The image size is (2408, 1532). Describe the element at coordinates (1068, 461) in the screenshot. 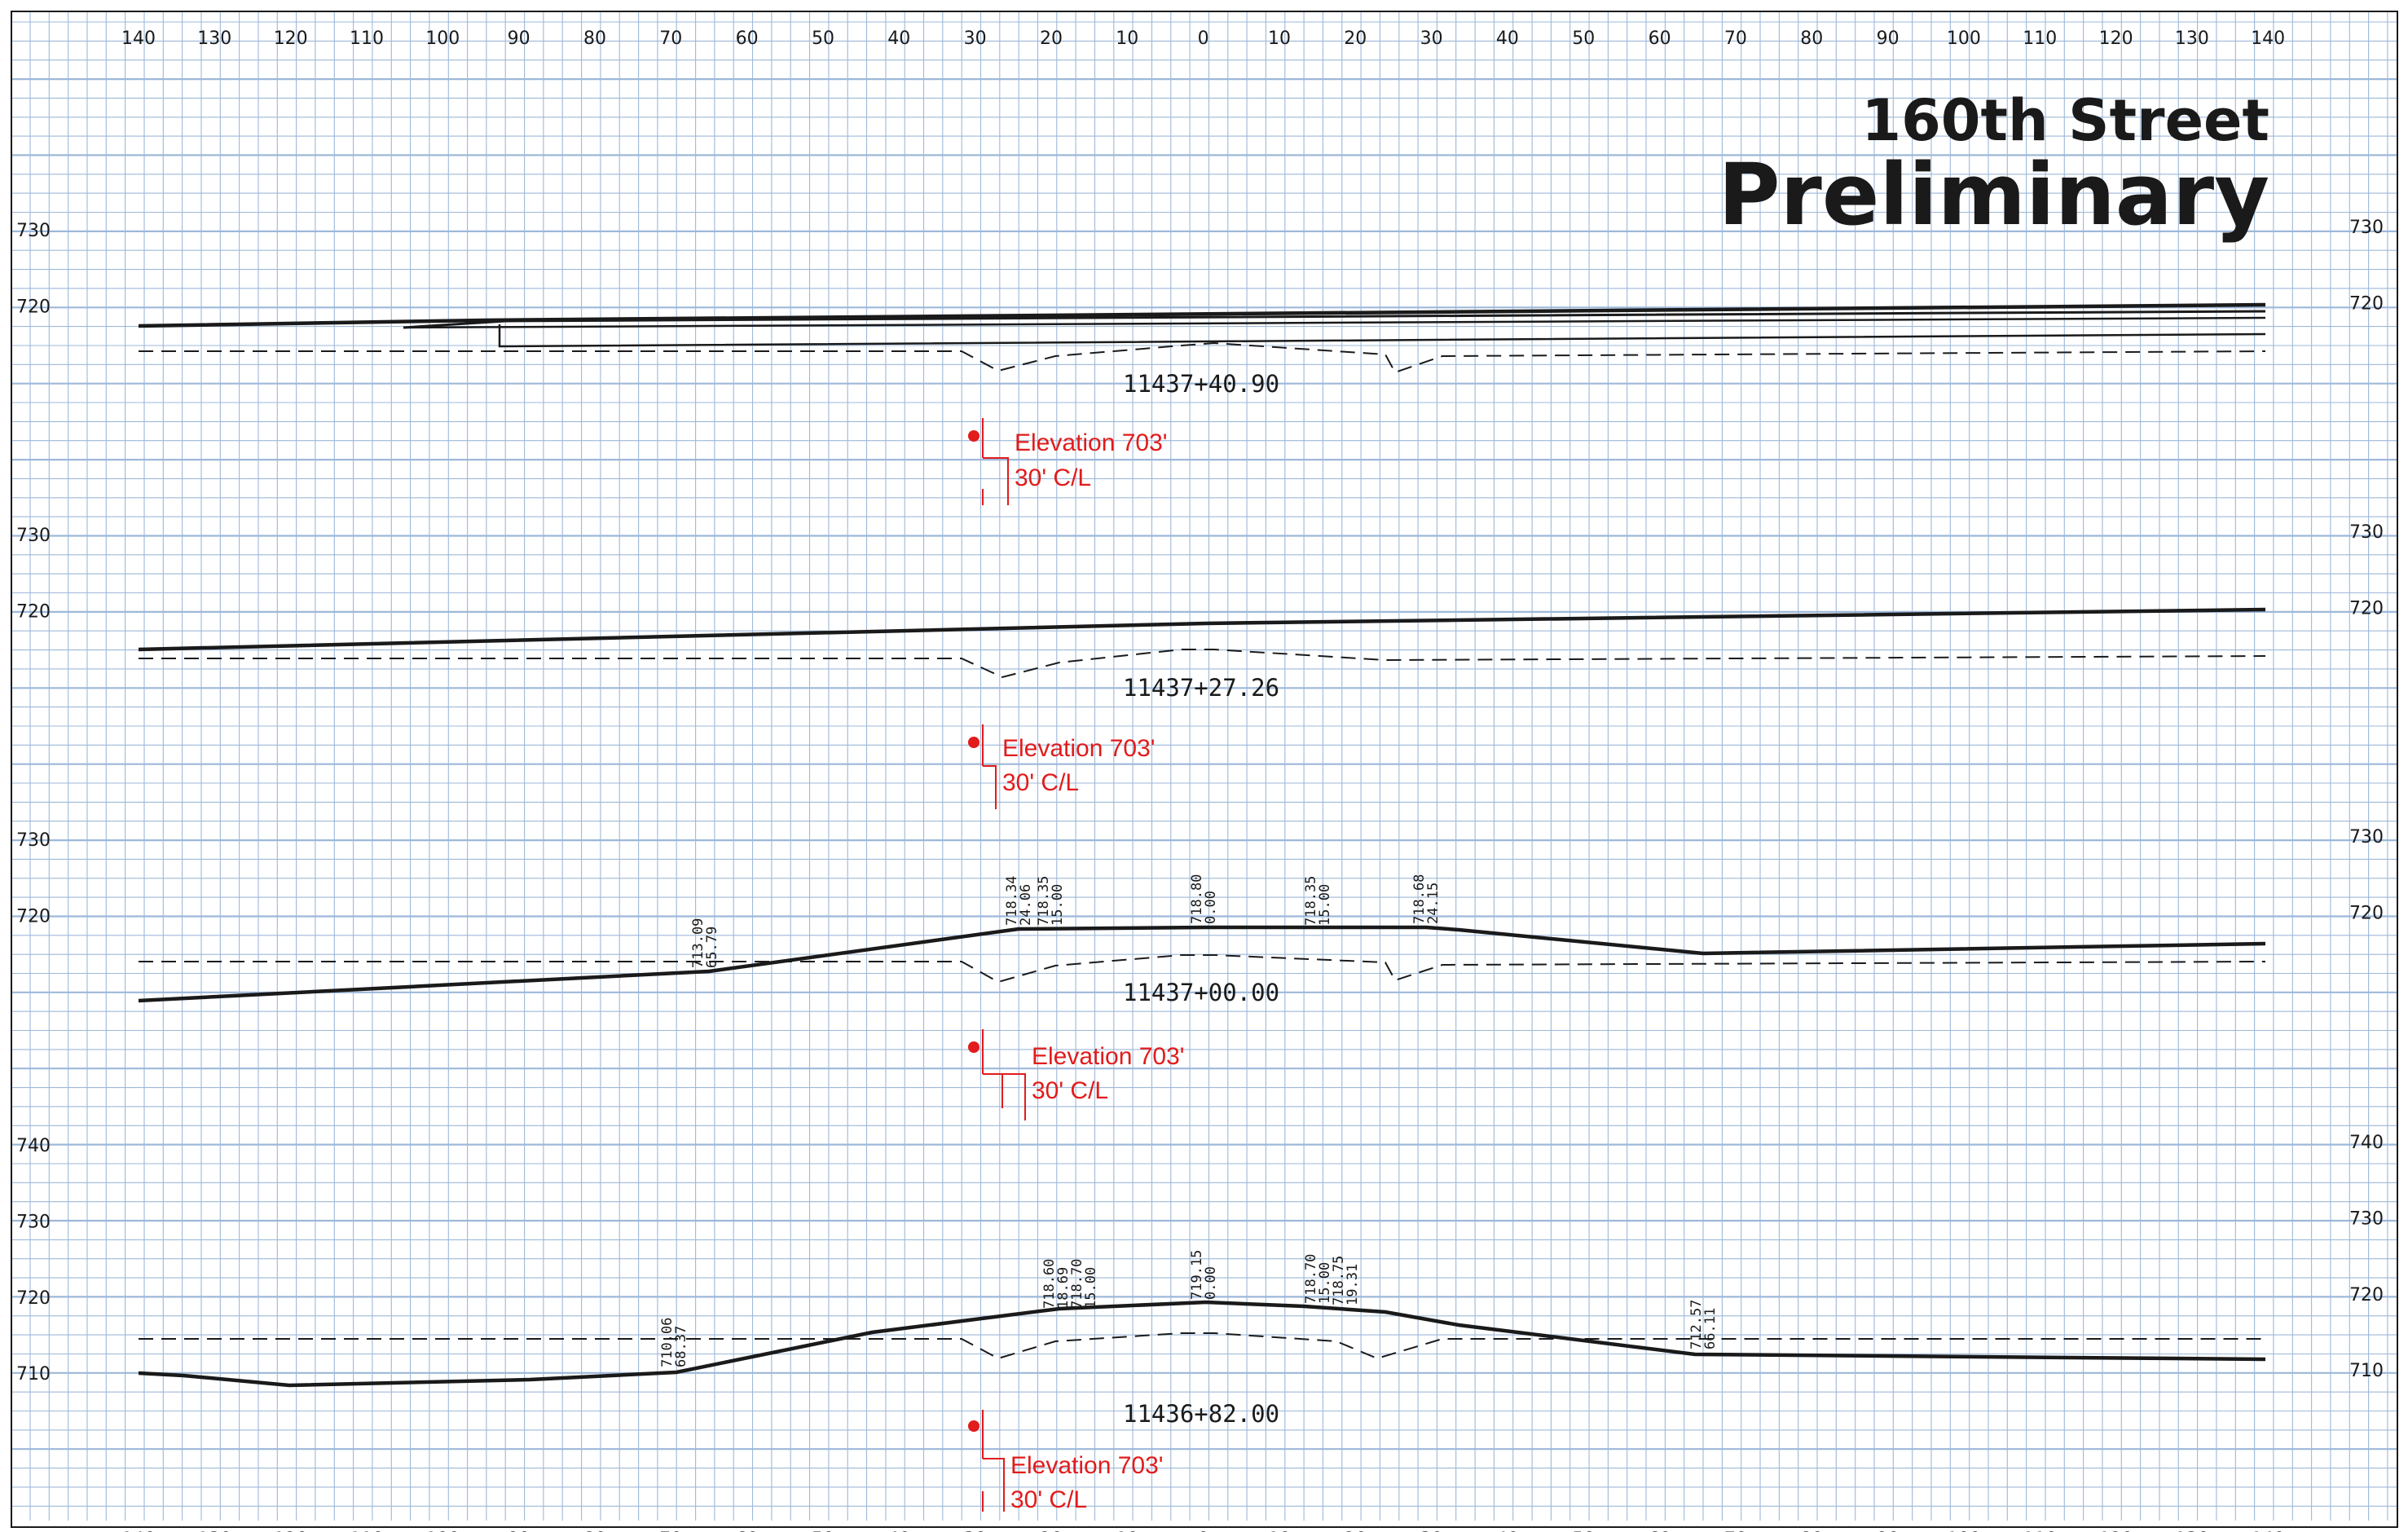

I see `section-1-note: Elevation 703' 30' C/L` at that location.